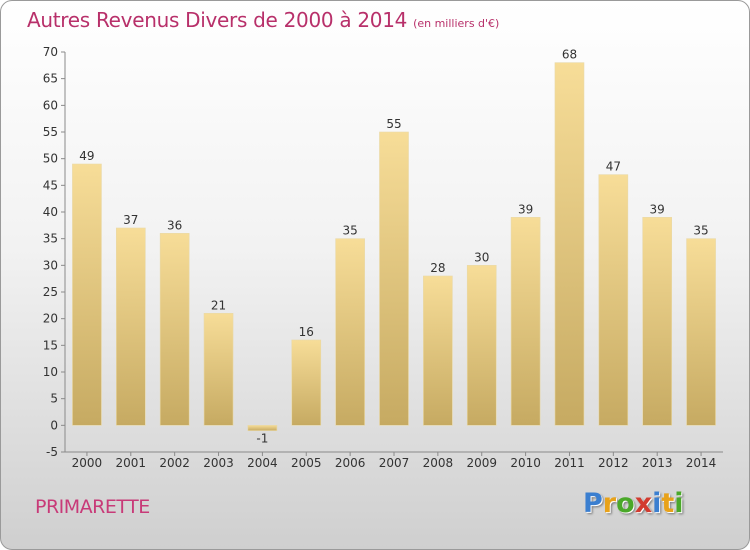  What do you see at coordinates (262, 439) in the screenshot?
I see `value-label-2004: -1` at bounding box center [262, 439].